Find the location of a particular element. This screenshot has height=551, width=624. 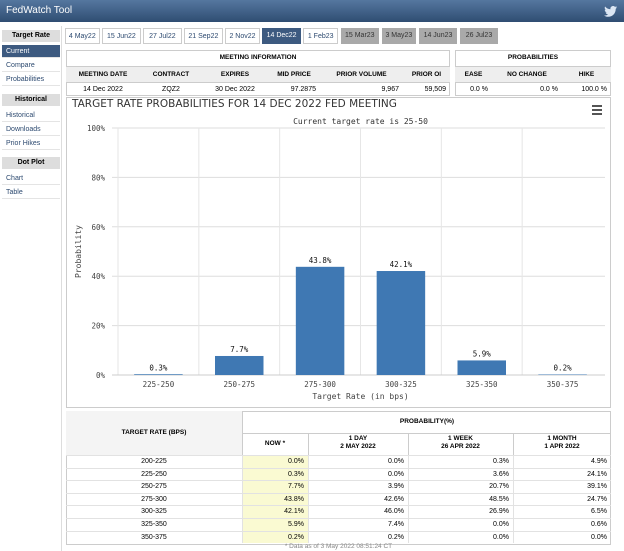

y-tick-label: 80% is located at coordinates (98, 177).